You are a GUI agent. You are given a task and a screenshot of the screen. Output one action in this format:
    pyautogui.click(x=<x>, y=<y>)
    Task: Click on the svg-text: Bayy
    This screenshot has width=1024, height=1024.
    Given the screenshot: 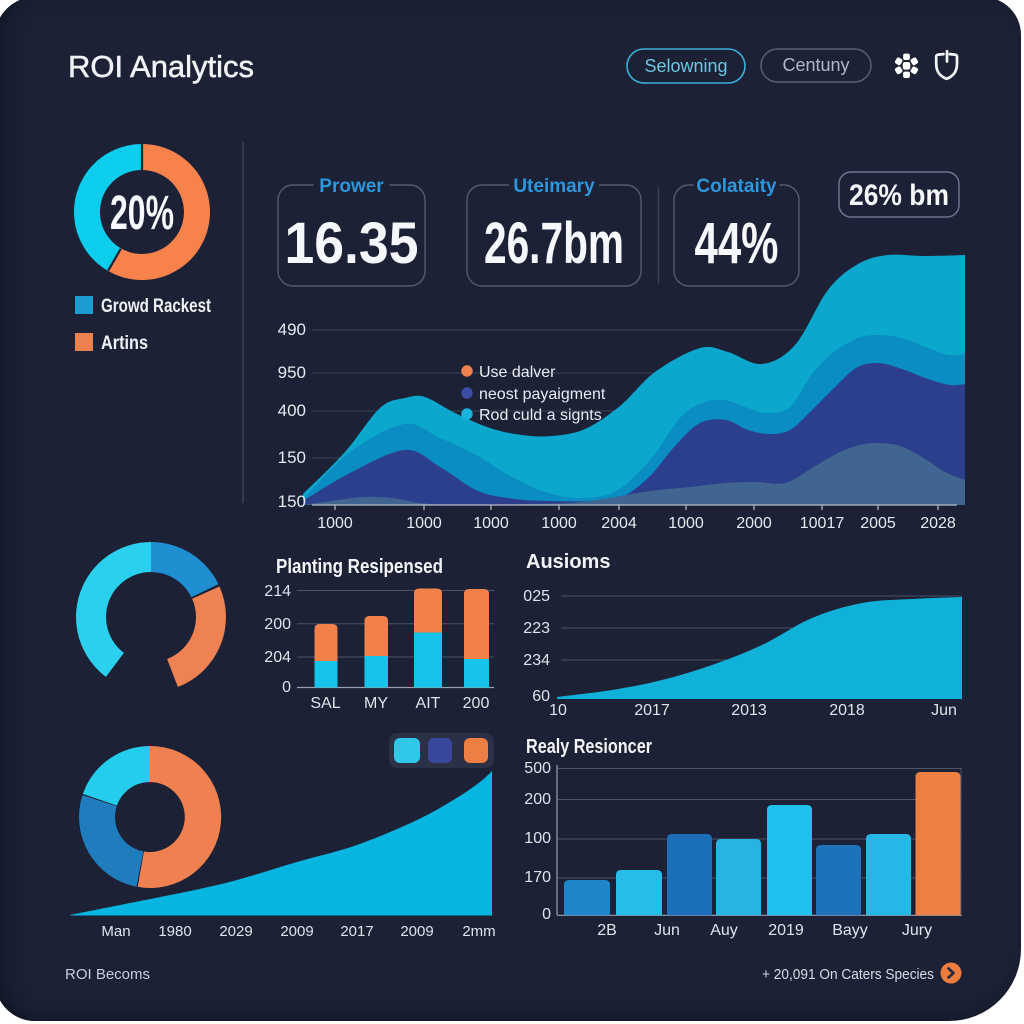 What is the action you would take?
    pyautogui.click(x=850, y=930)
    